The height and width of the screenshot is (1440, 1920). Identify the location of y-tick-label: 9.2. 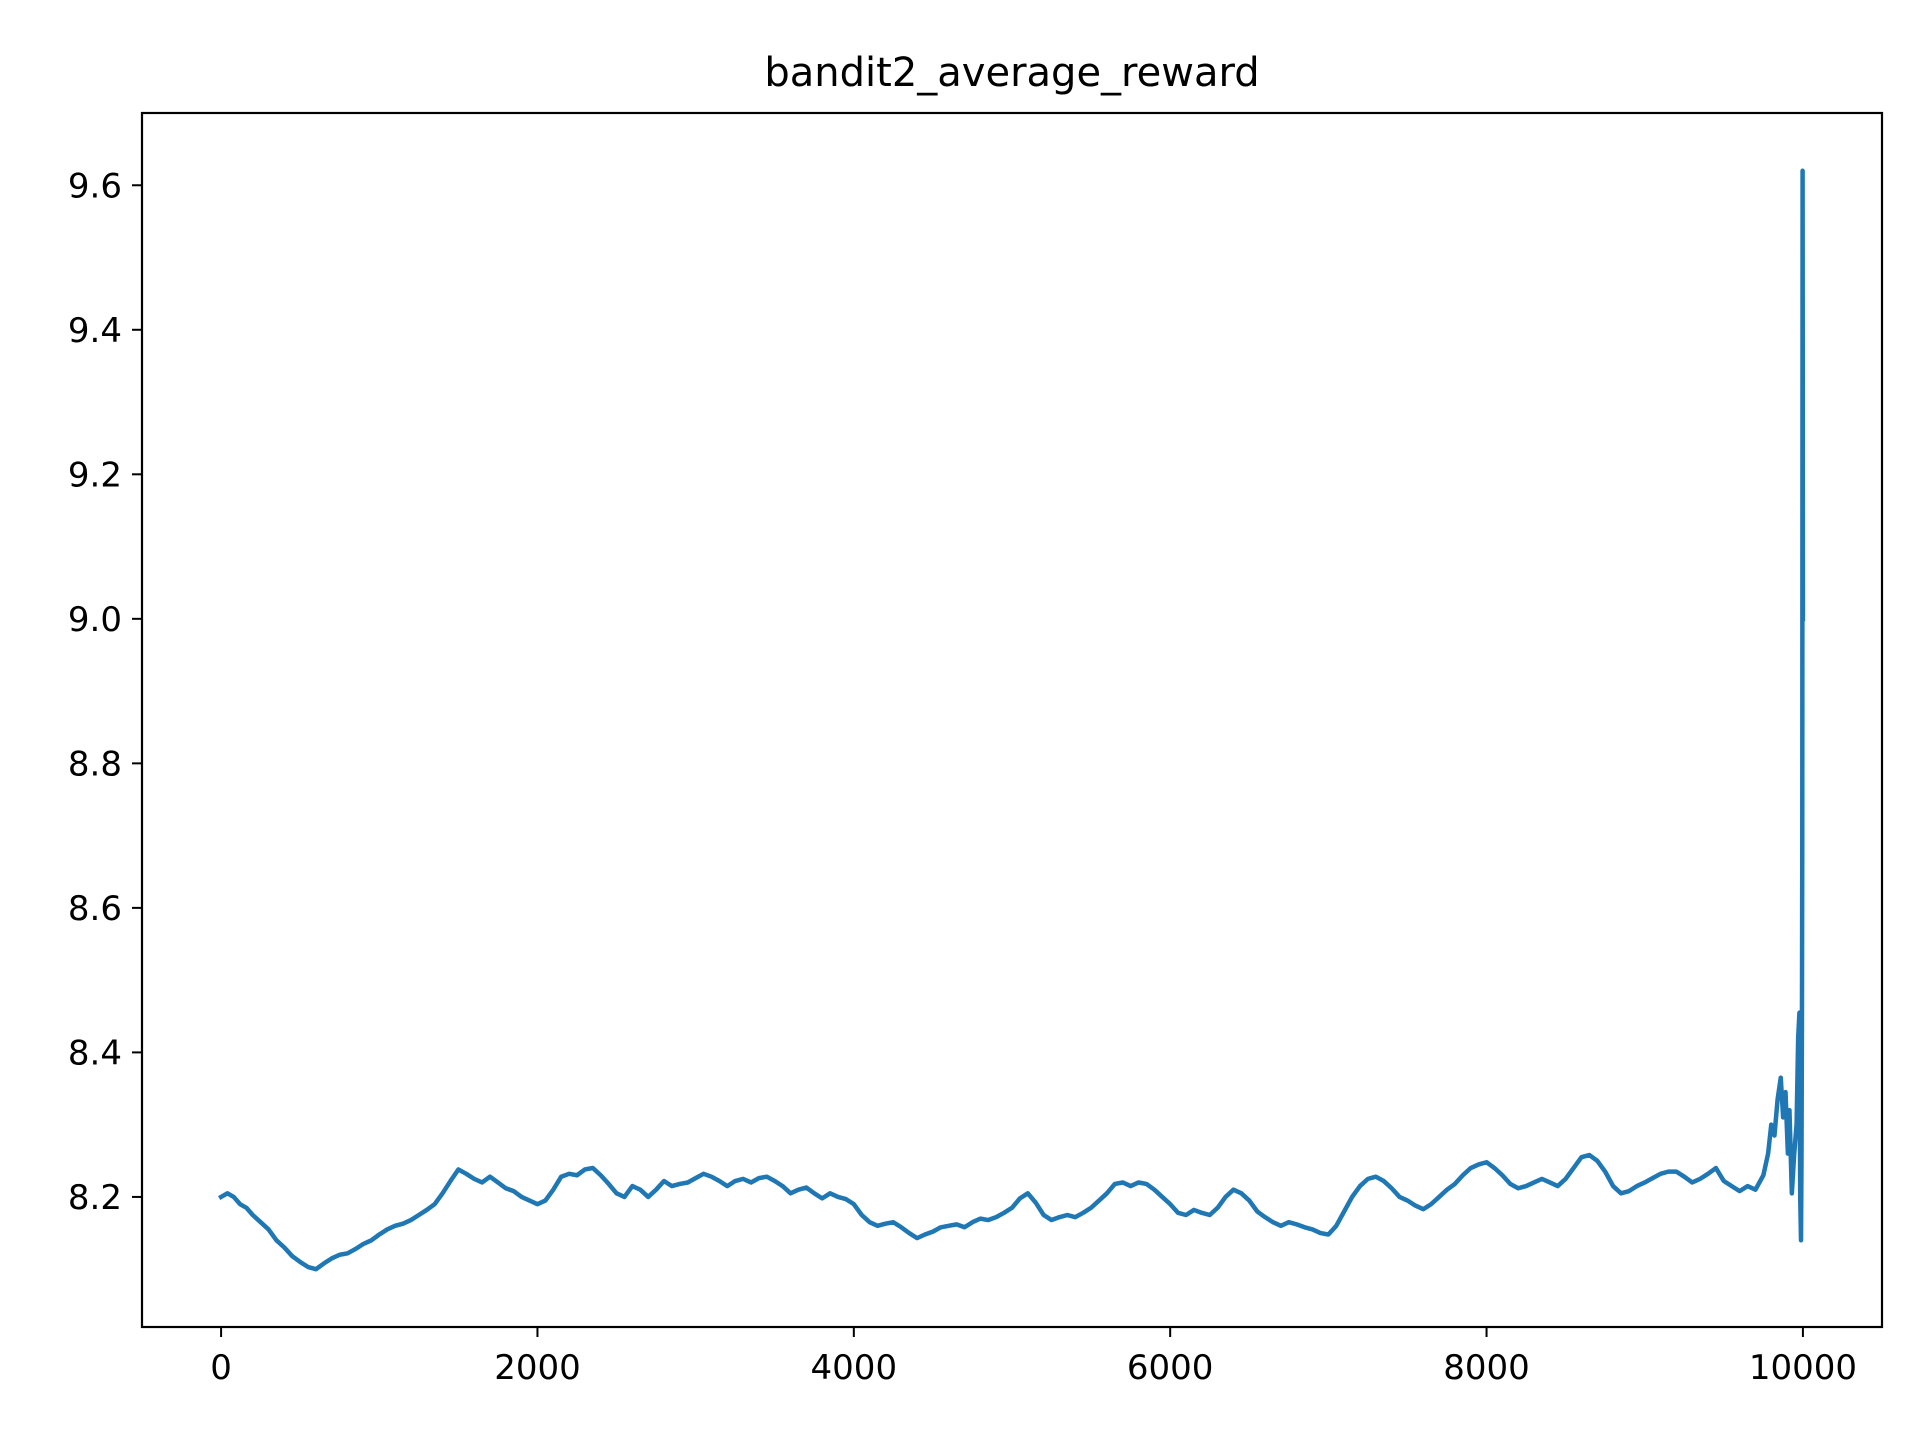
(95, 475).